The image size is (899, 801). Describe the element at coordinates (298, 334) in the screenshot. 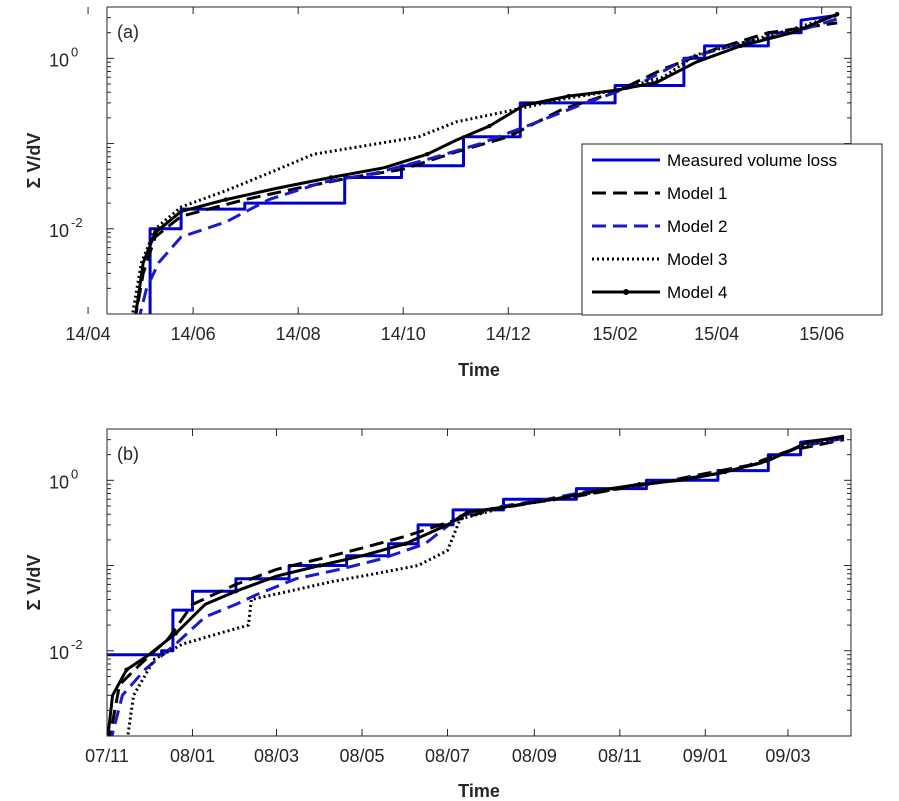

I see `x-tick-label: 14/08` at that location.